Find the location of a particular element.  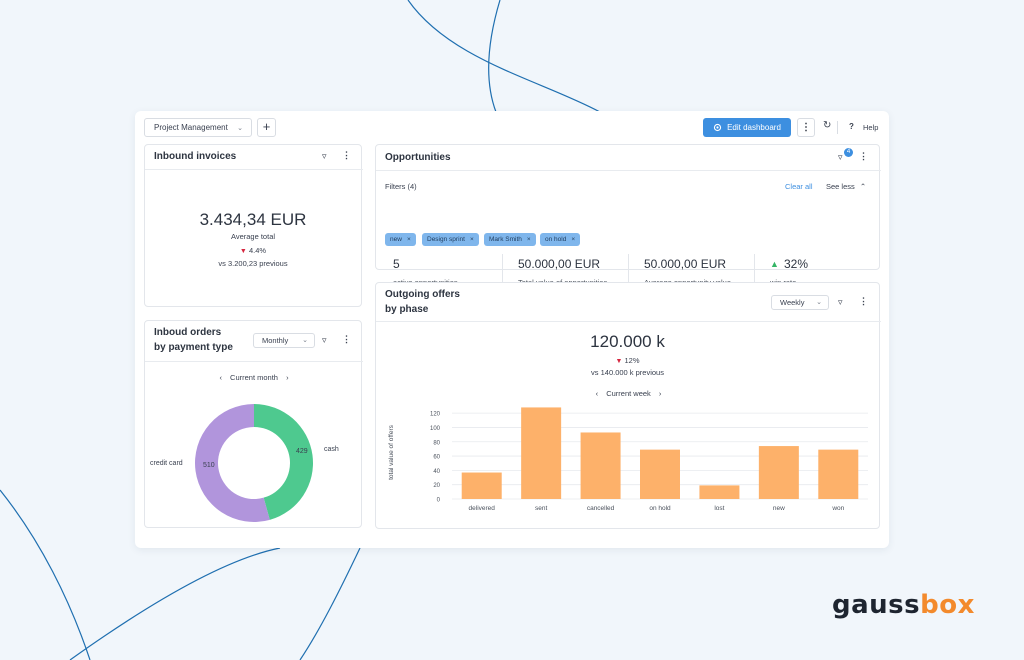

refresh-icon: ↻ is located at coordinates (827, 125).